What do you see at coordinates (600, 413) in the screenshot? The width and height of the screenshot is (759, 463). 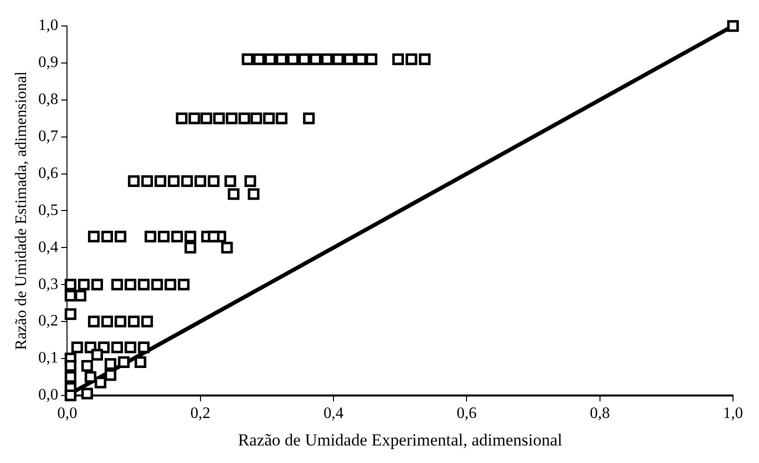 I see `x-tick-label: 0,8` at bounding box center [600, 413].